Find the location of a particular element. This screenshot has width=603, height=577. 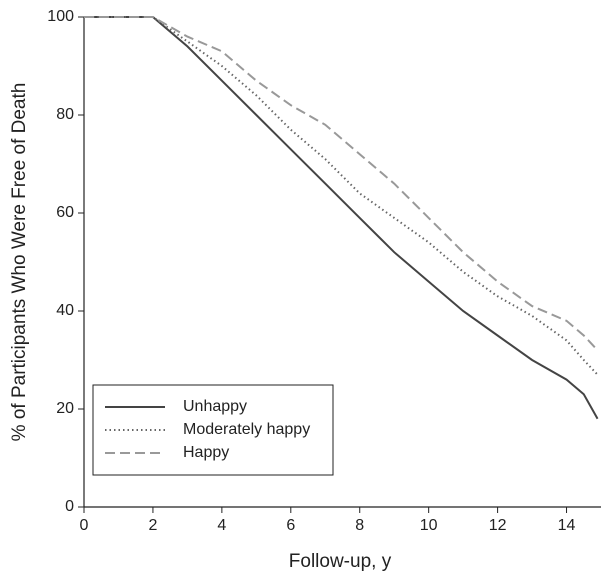

x-tick-label: 6 is located at coordinates (290, 525).